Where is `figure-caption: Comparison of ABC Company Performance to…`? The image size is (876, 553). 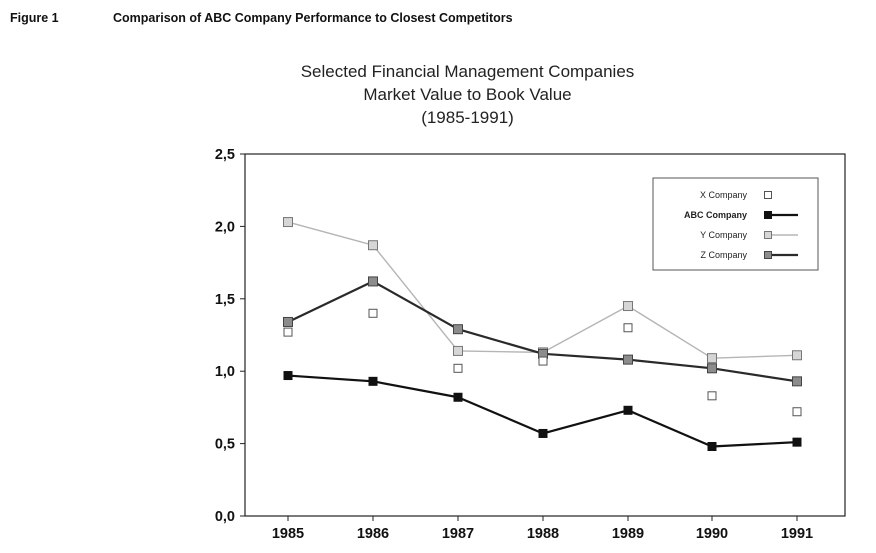 figure-caption: Comparison of ABC Company Performance to… is located at coordinates (313, 18).